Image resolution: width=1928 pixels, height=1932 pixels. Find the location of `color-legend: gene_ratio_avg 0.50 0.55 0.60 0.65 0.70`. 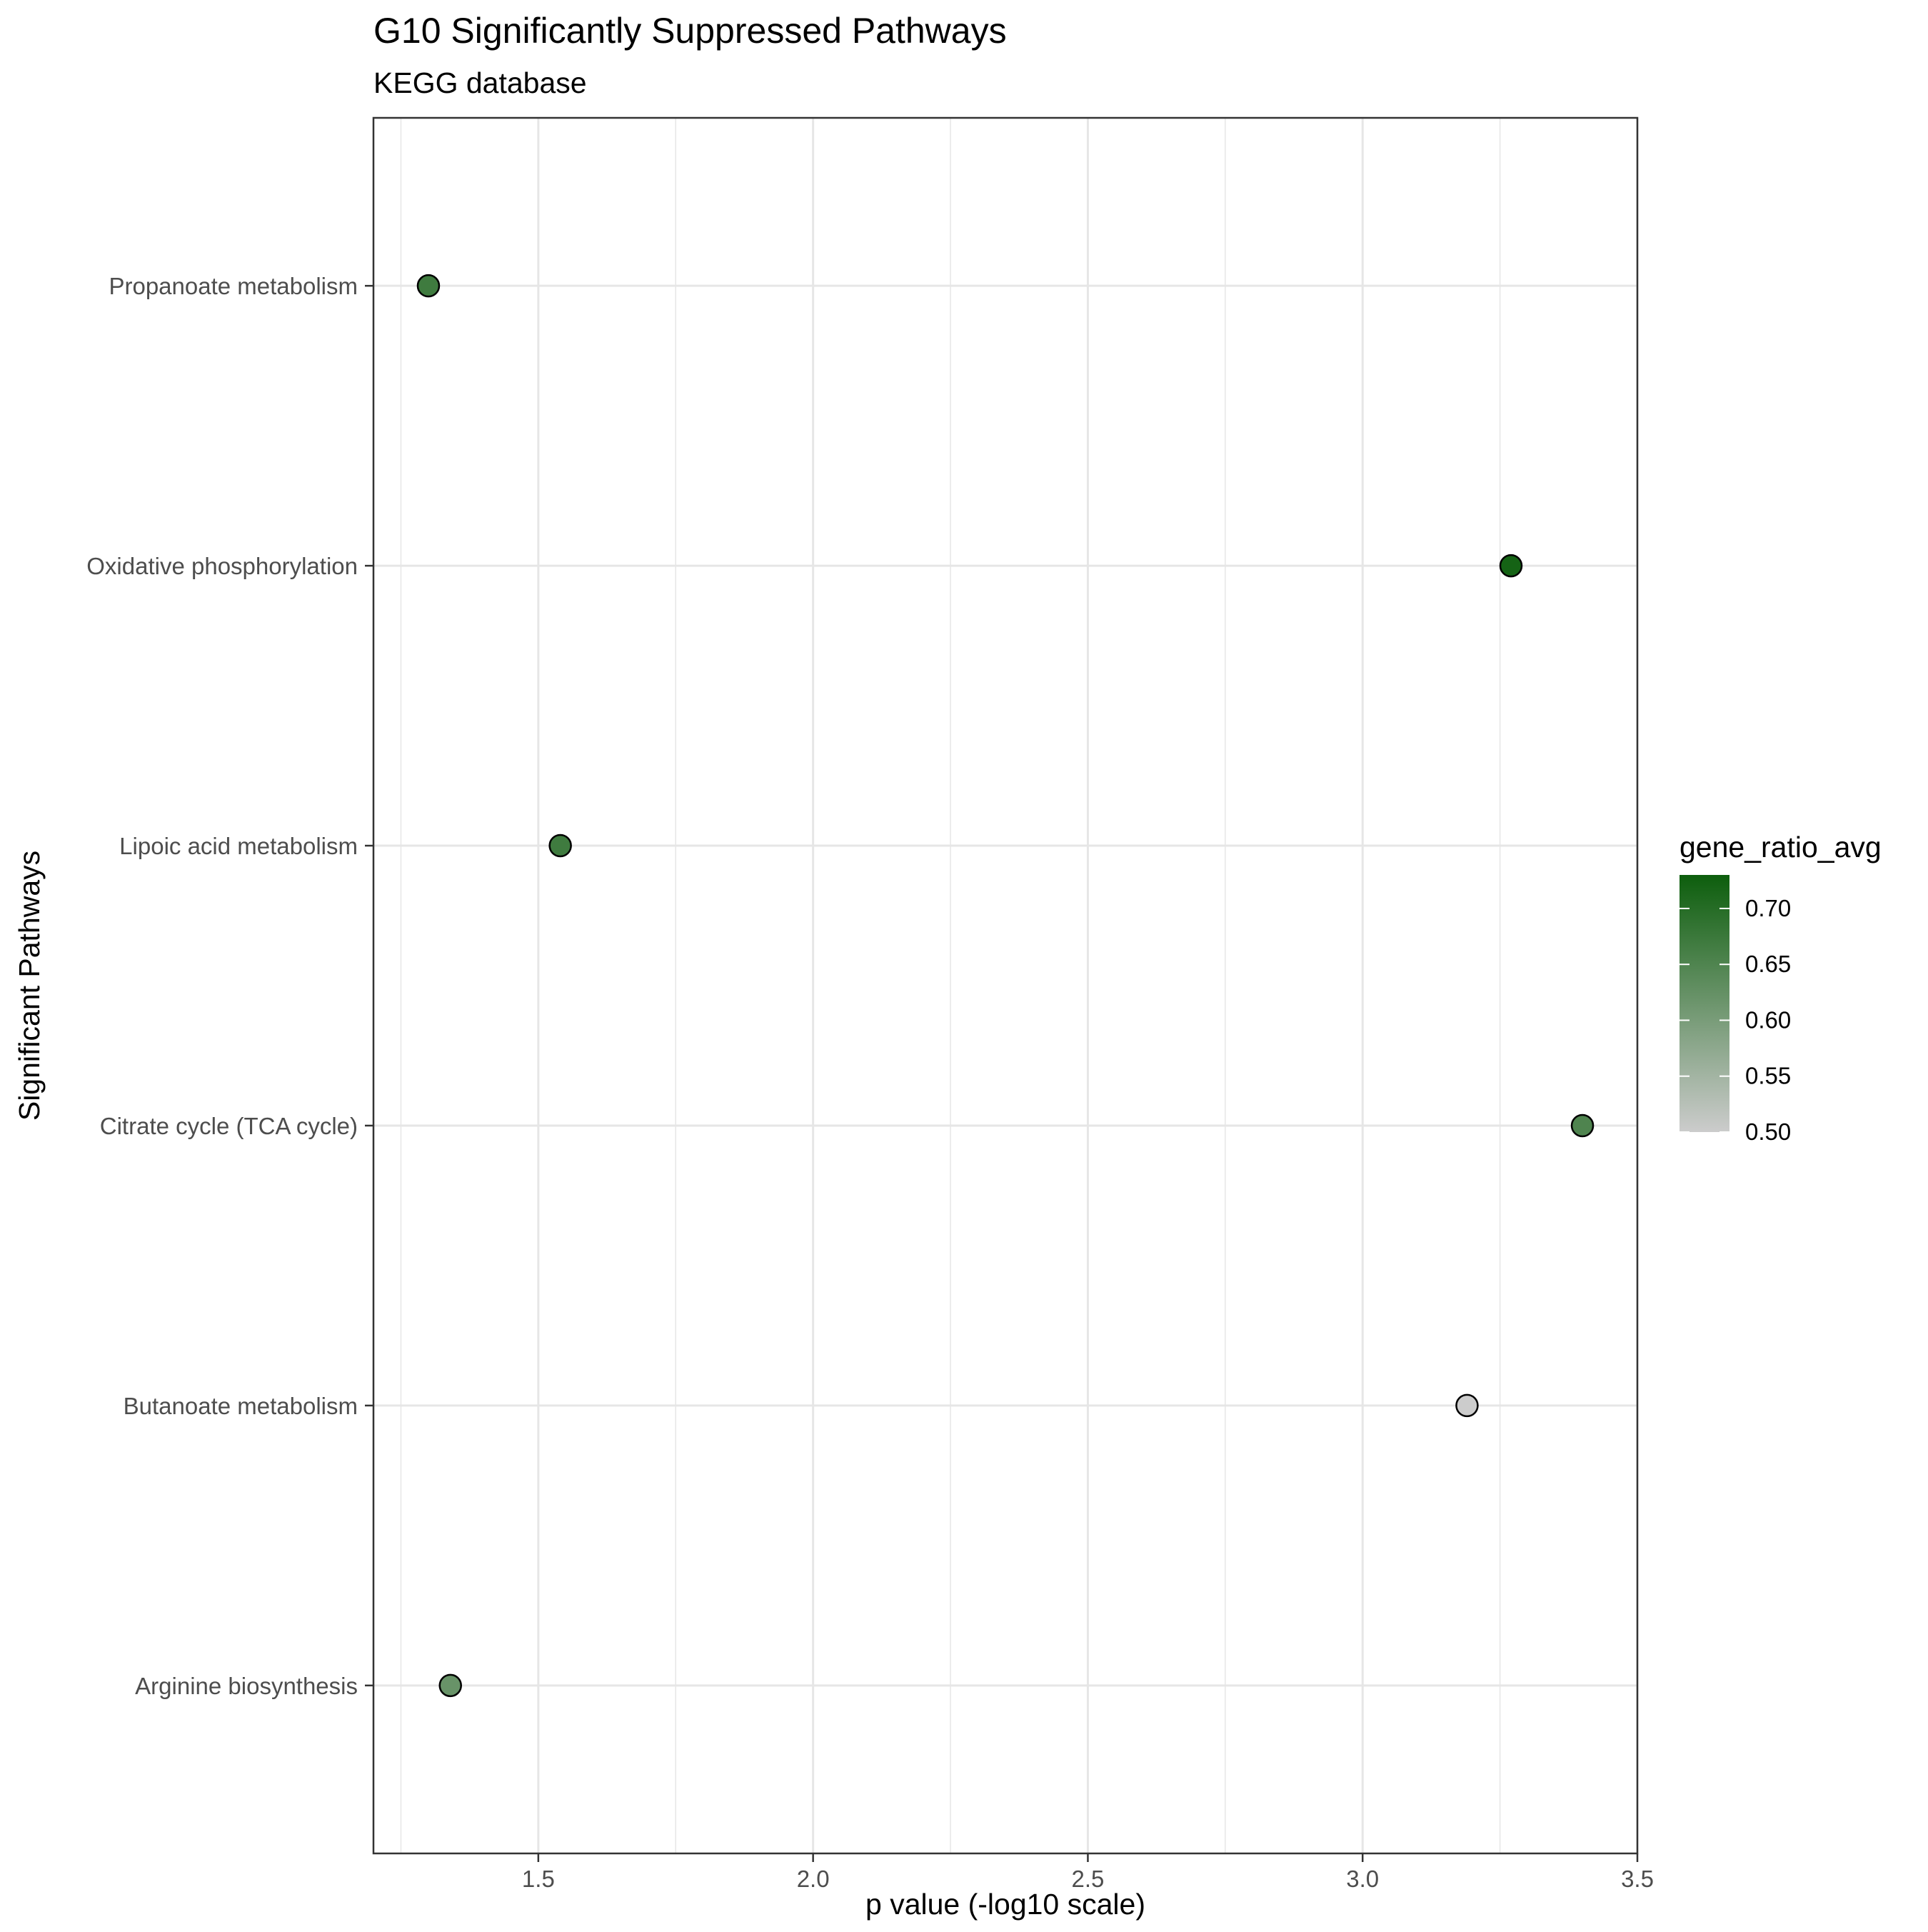

color-legend: gene_ratio_avg 0.50 0.55 0.60 0.65 0.70 is located at coordinates (1781, 988).